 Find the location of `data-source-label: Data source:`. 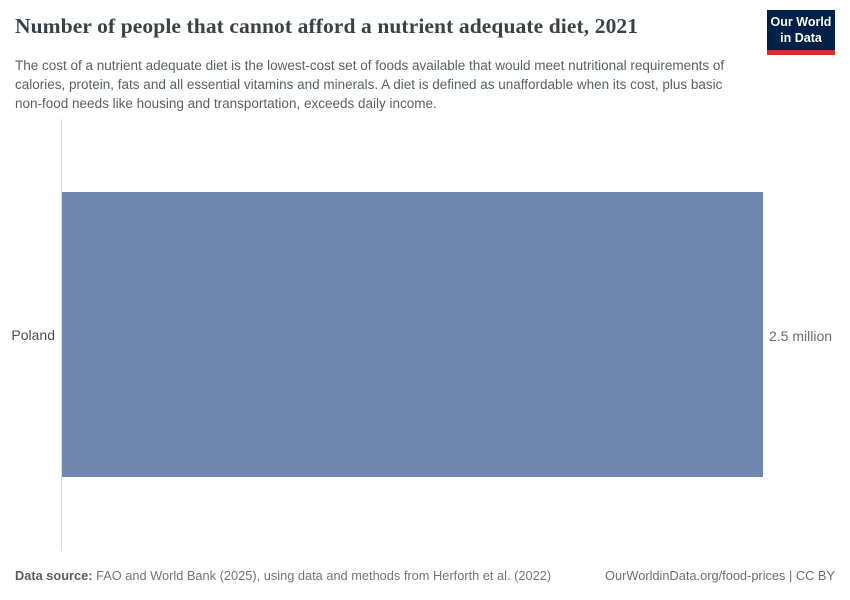

data-source-label: Data source: is located at coordinates (54, 575).